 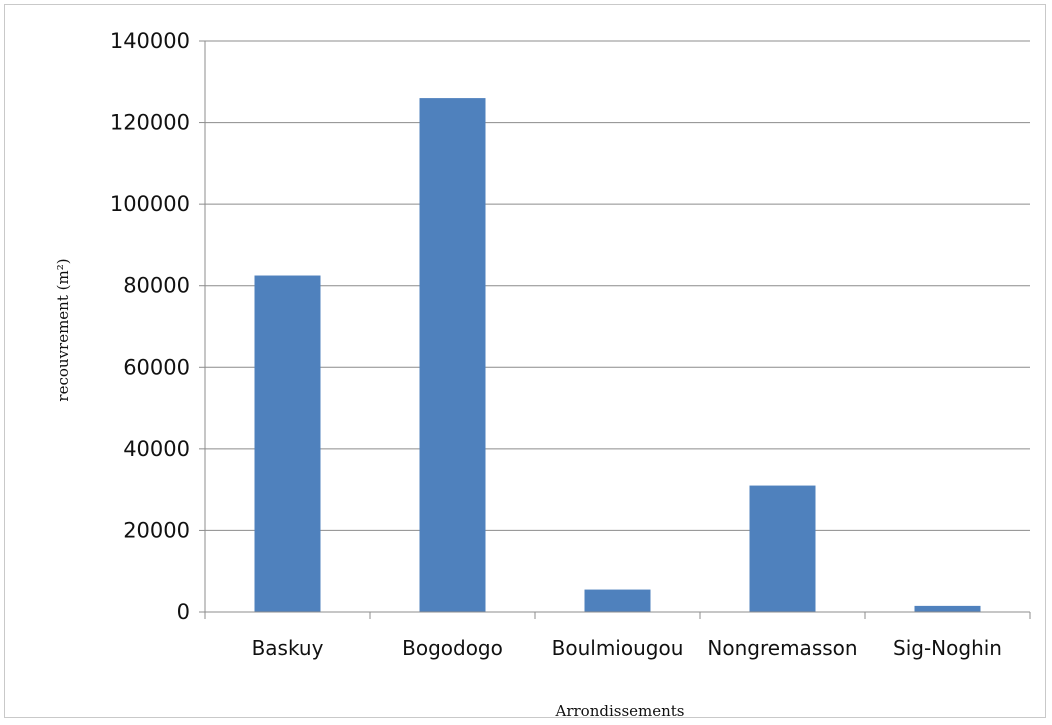 What do you see at coordinates (156, 286) in the screenshot?
I see `y-tick-label: 80000` at bounding box center [156, 286].